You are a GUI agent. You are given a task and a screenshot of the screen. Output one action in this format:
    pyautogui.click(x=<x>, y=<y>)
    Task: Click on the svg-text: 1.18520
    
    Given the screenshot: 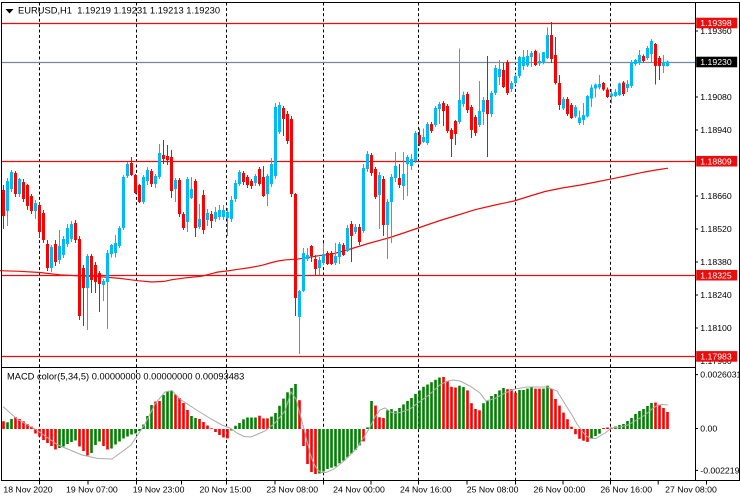 What is the action you would take?
    pyautogui.click(x=716, y=229)
    